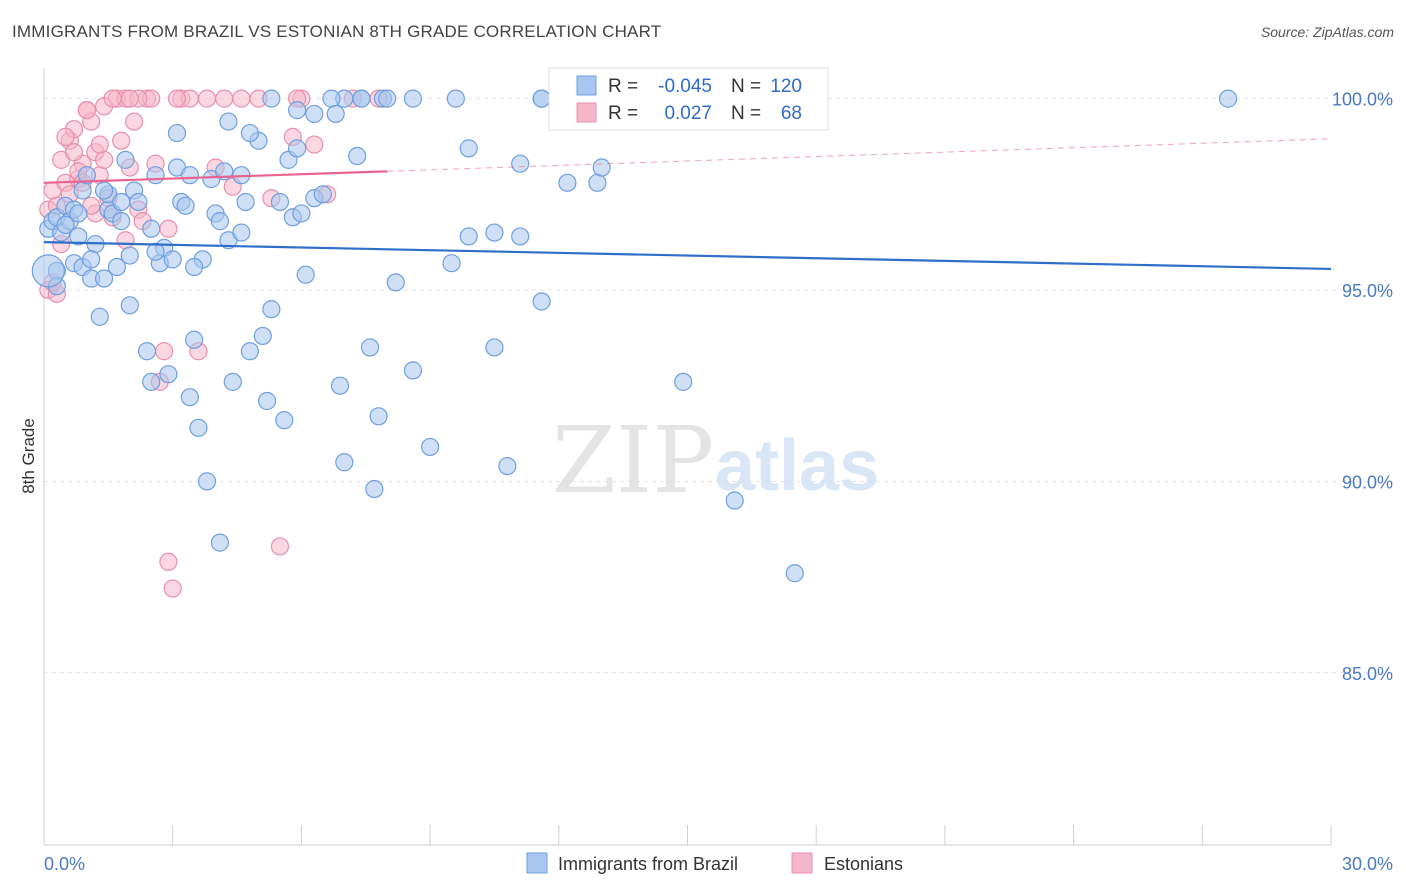 The width and height of the screenshot is (1406, 892). Describe the element at coordinates (786, 86) in the screenshot. I see `stats-n-value-blue: 120` at that location.